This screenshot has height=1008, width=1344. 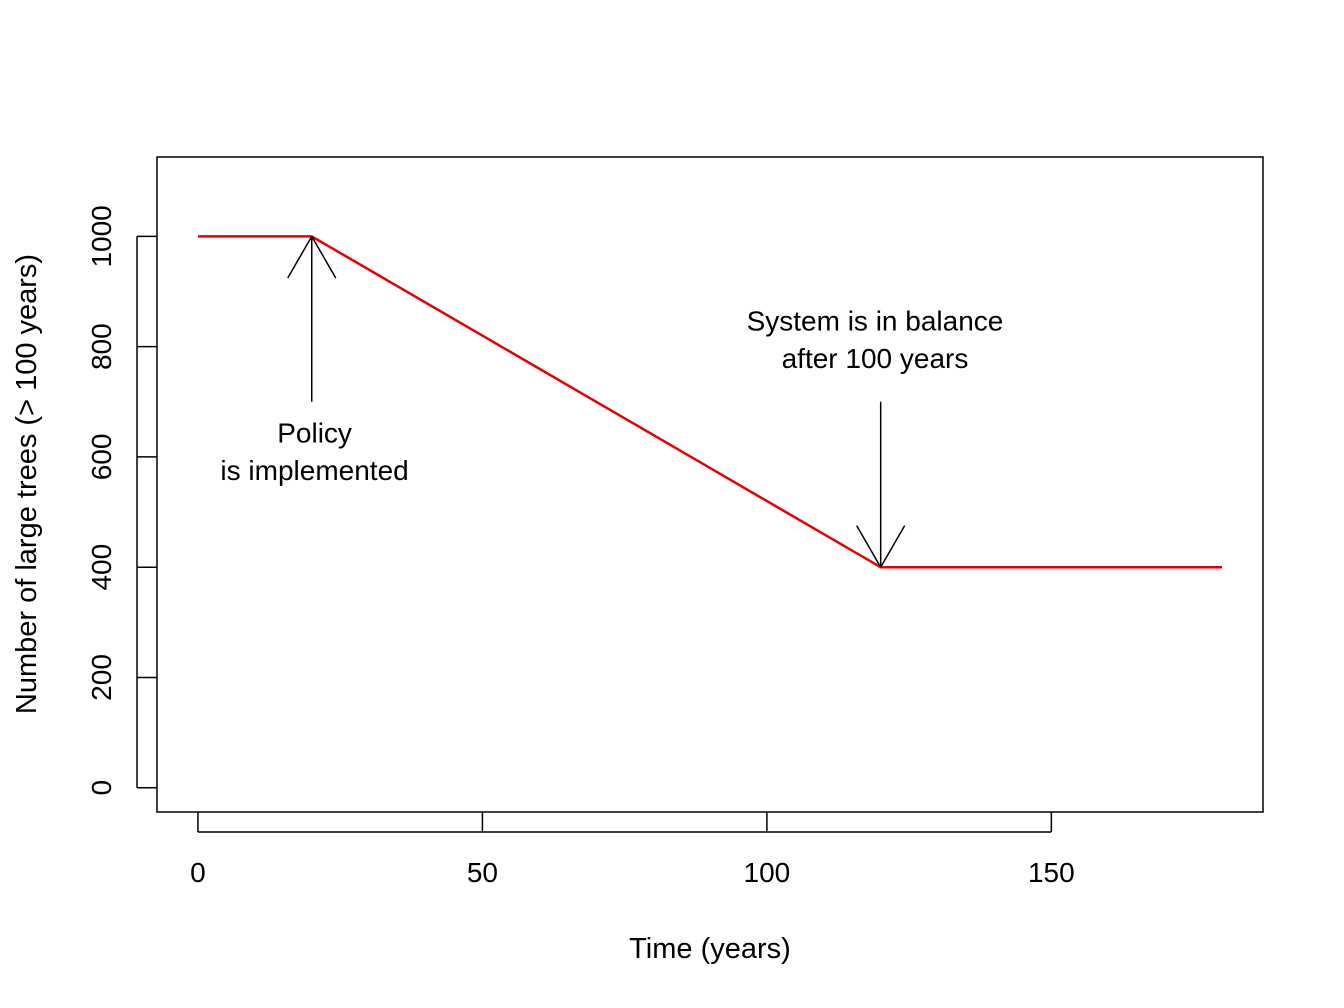 I want to click on annotation-text-balance: System is in balance, so click(x=875, y=321).